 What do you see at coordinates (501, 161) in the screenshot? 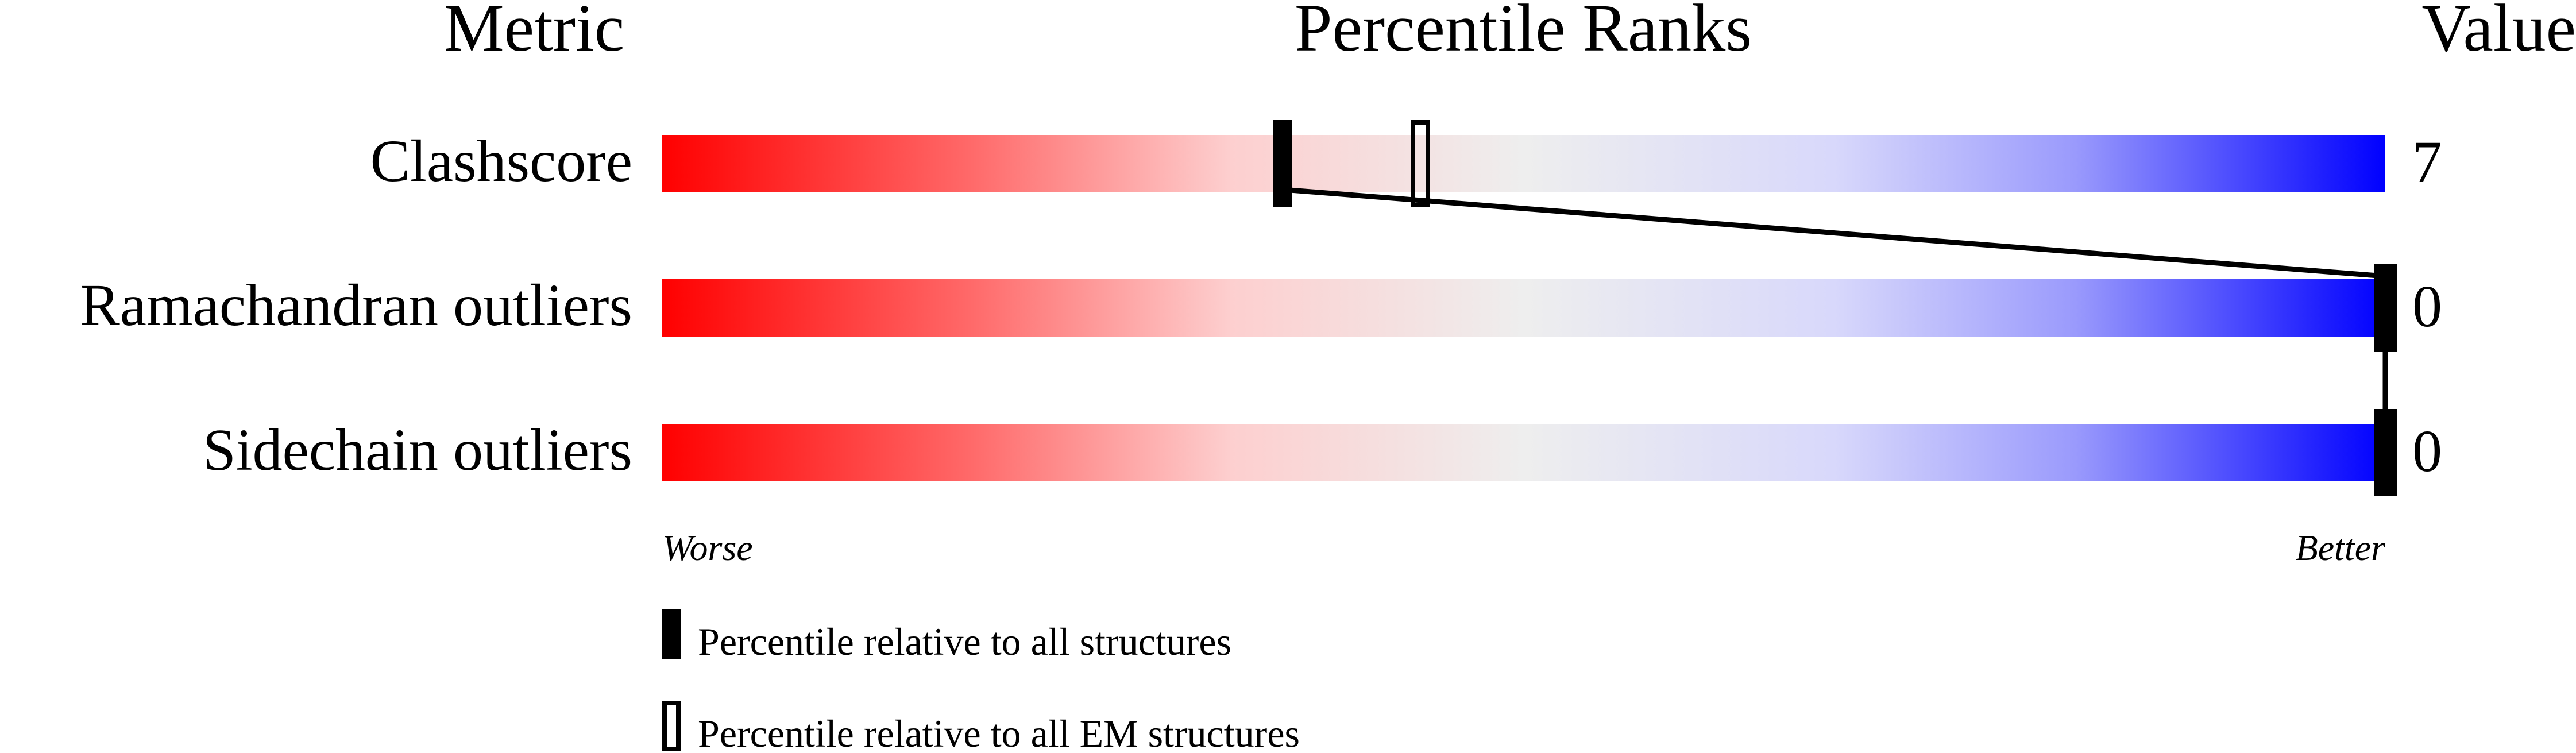
I see `metric-label: Clashscore` at bounding box center [501, 161].